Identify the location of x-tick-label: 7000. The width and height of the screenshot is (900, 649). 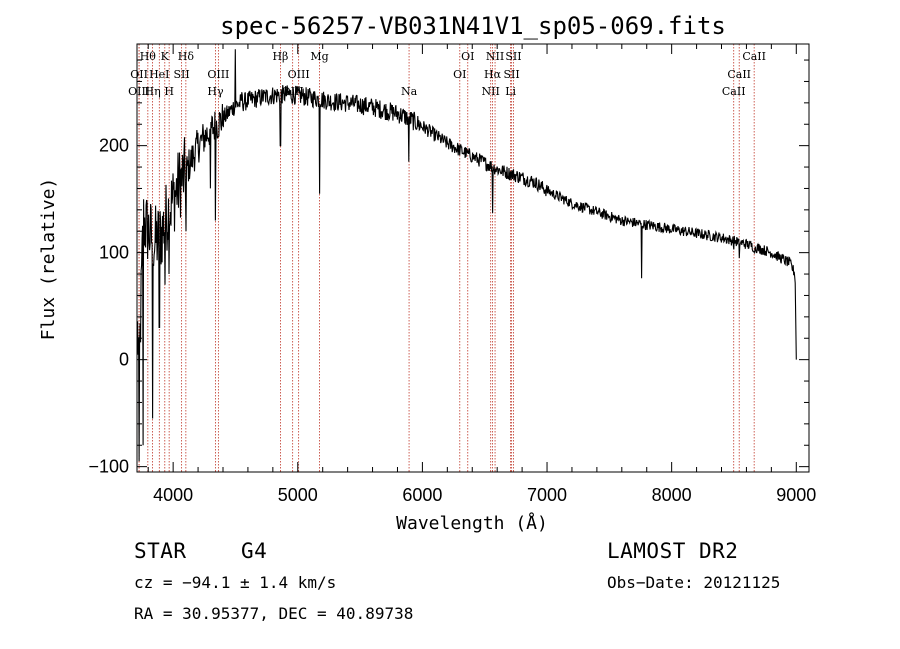
(547, 495).